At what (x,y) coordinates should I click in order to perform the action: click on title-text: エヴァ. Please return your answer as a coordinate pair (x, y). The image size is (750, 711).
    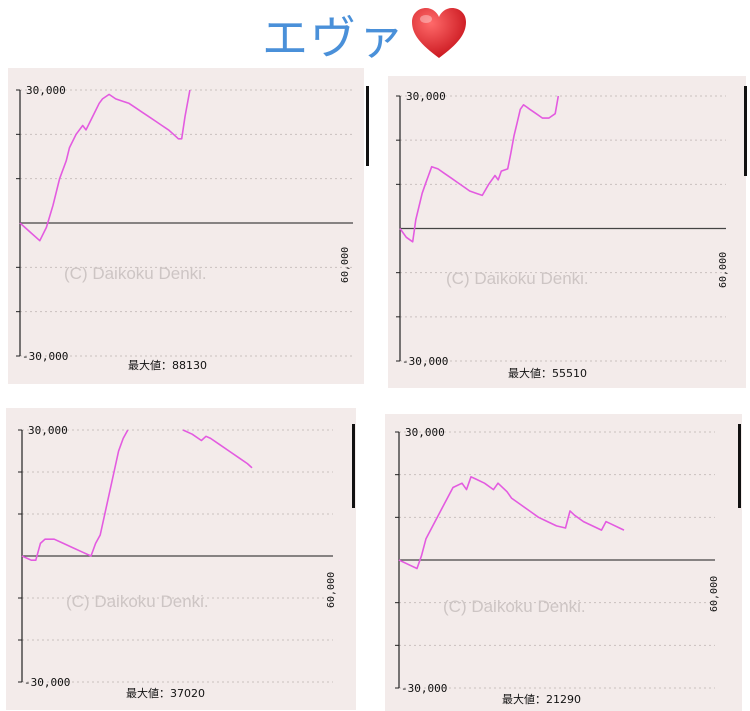
    Looking at the image, I should click on (334, 38).